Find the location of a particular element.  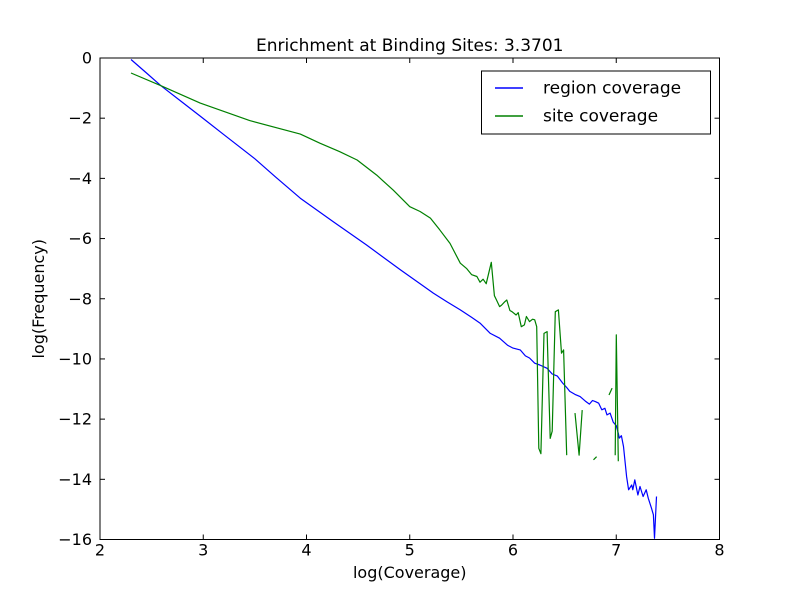

y-tick-label: −6 is located at coordinates (80, 238).